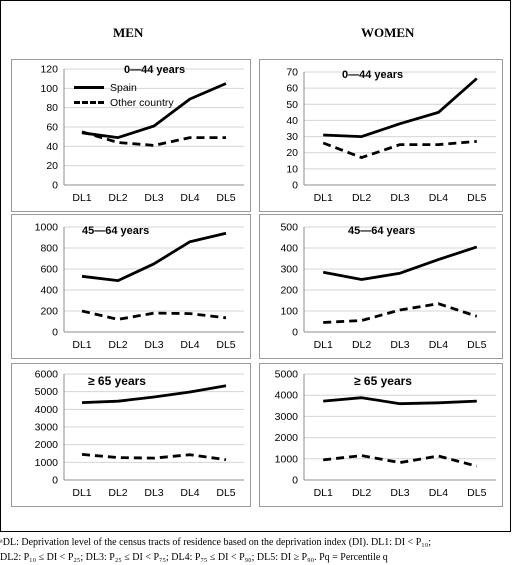 This screenshot has width=513, height=565. I want to click on y-tick-label: 20, so click(292, 153).